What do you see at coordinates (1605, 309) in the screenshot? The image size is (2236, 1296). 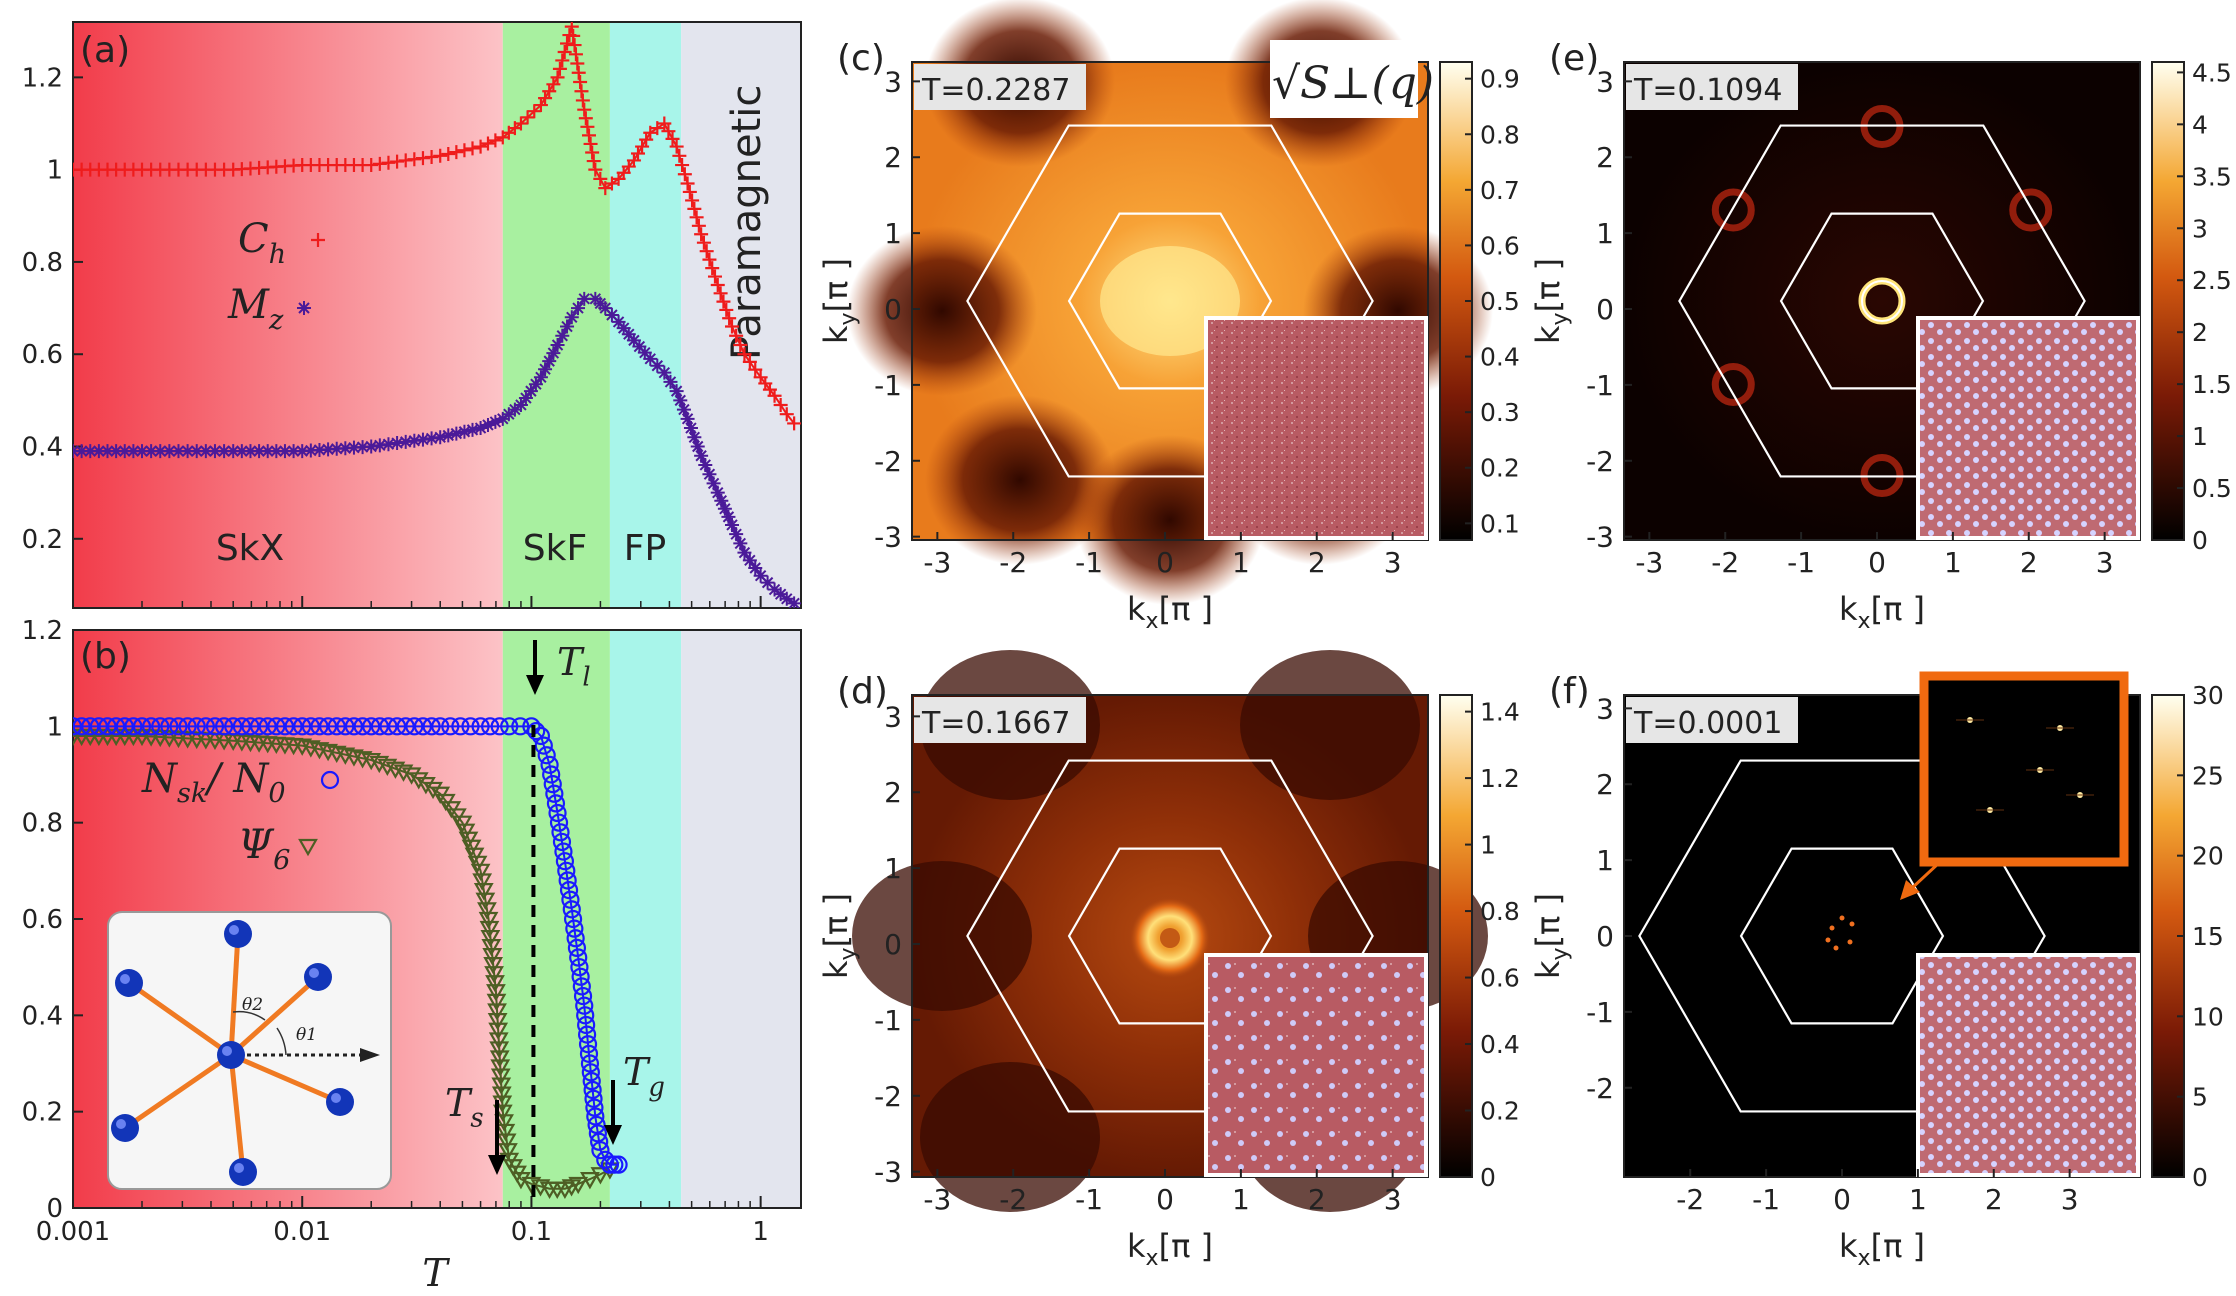 I see `e-ytick-label: 0` at bounding box center [1605, 309].